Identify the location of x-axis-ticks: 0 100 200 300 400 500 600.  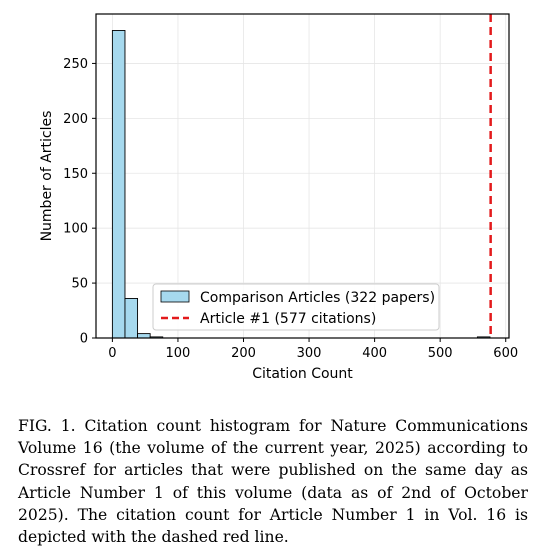
(313, 349).